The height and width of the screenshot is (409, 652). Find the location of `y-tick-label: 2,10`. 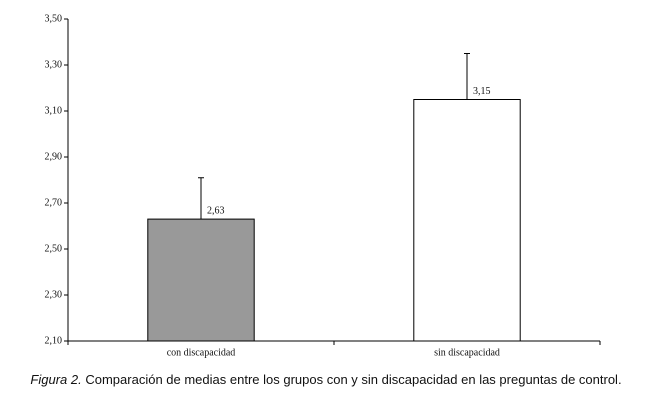

y-tick-label: 2,10 is located at coordinates (54, 340).